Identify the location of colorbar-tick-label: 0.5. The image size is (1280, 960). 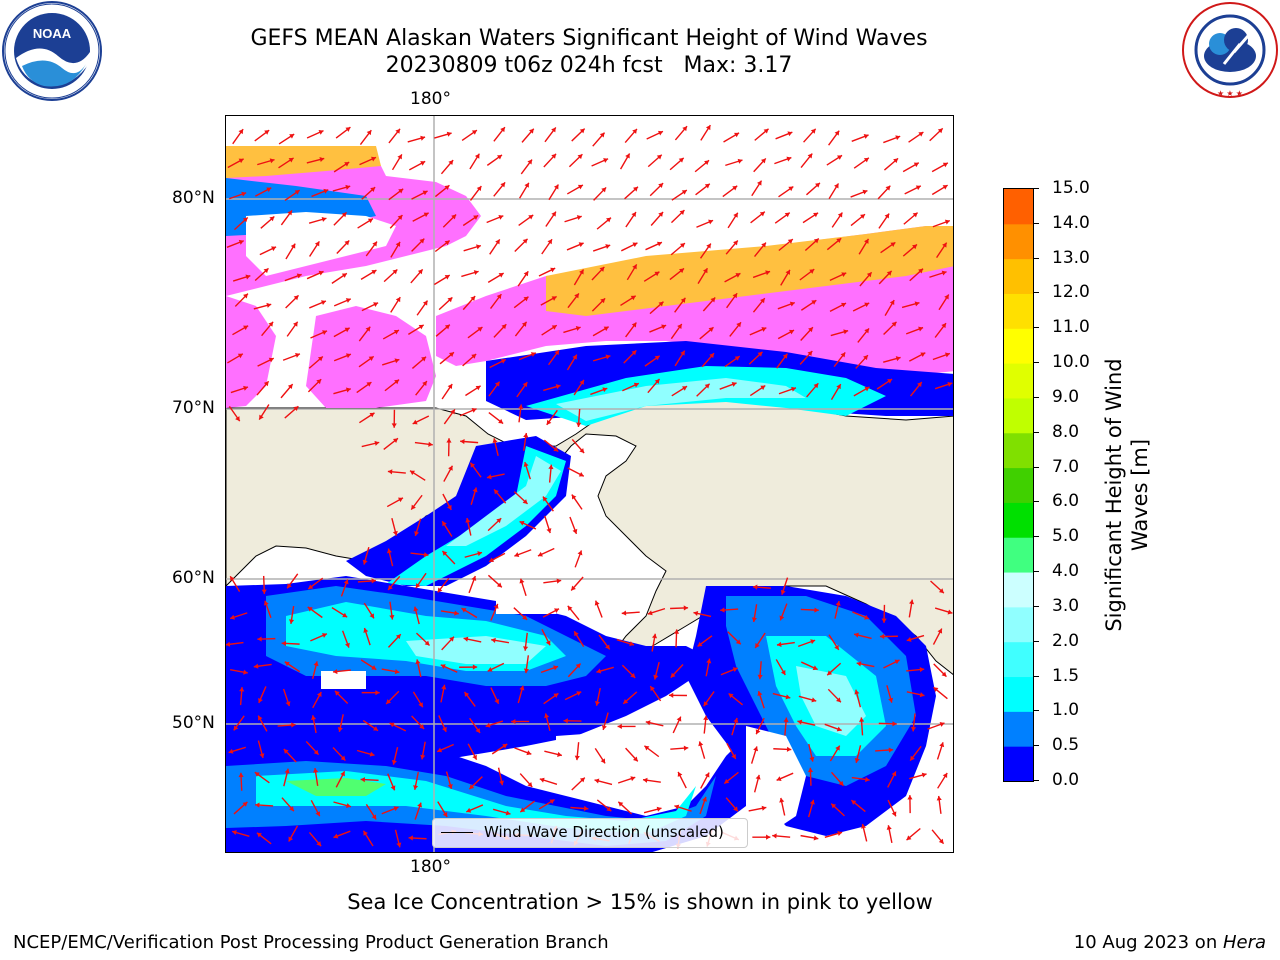
(1066, 745).